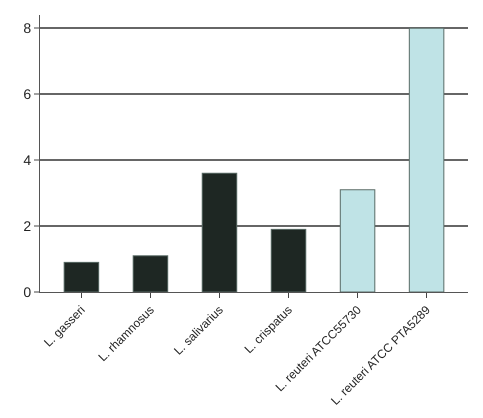 The image size is (483, 418). Describe the element at coordinates (27, 28) in the screenshot. I see `y-tick-label: 8` at that location.